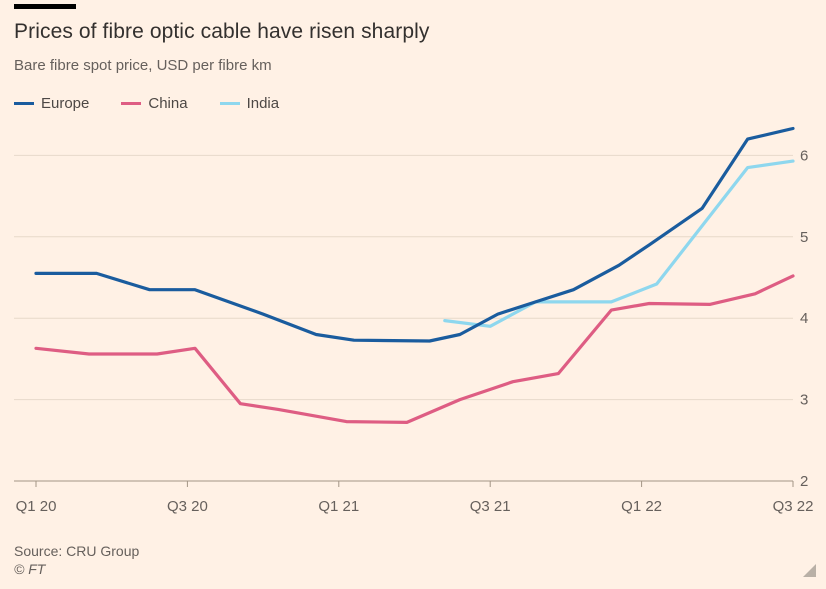  I want to click on y-axis-tick-label: 5, so click(804, 237).